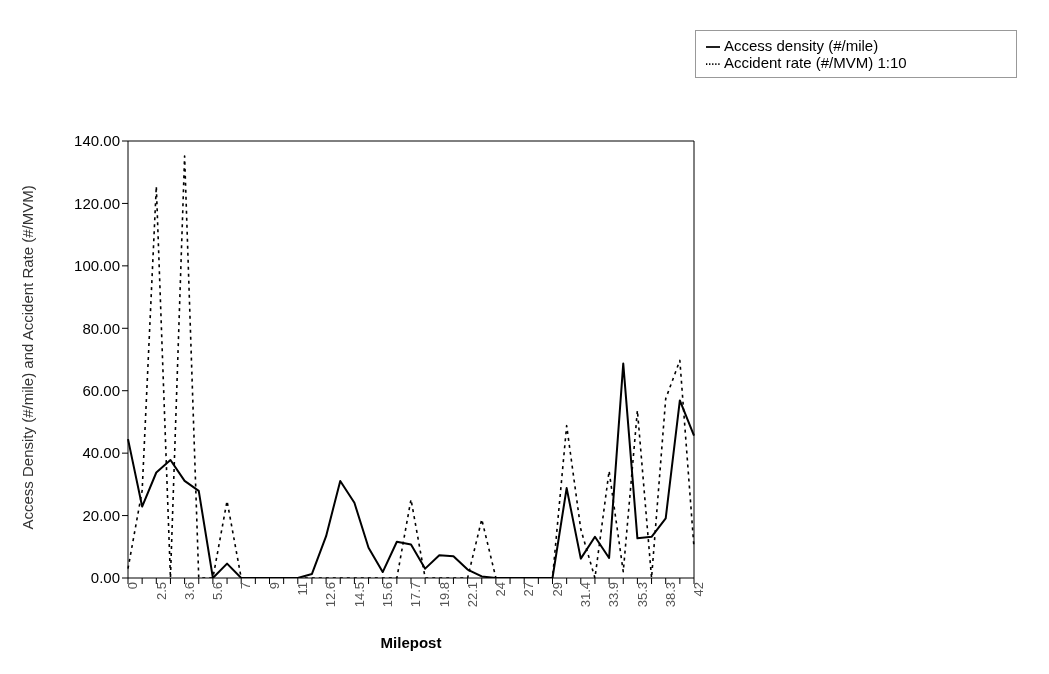 This screenshot has width=1049, height=674. I want to click on x-tick-label: 35.3, so click(642, 595).